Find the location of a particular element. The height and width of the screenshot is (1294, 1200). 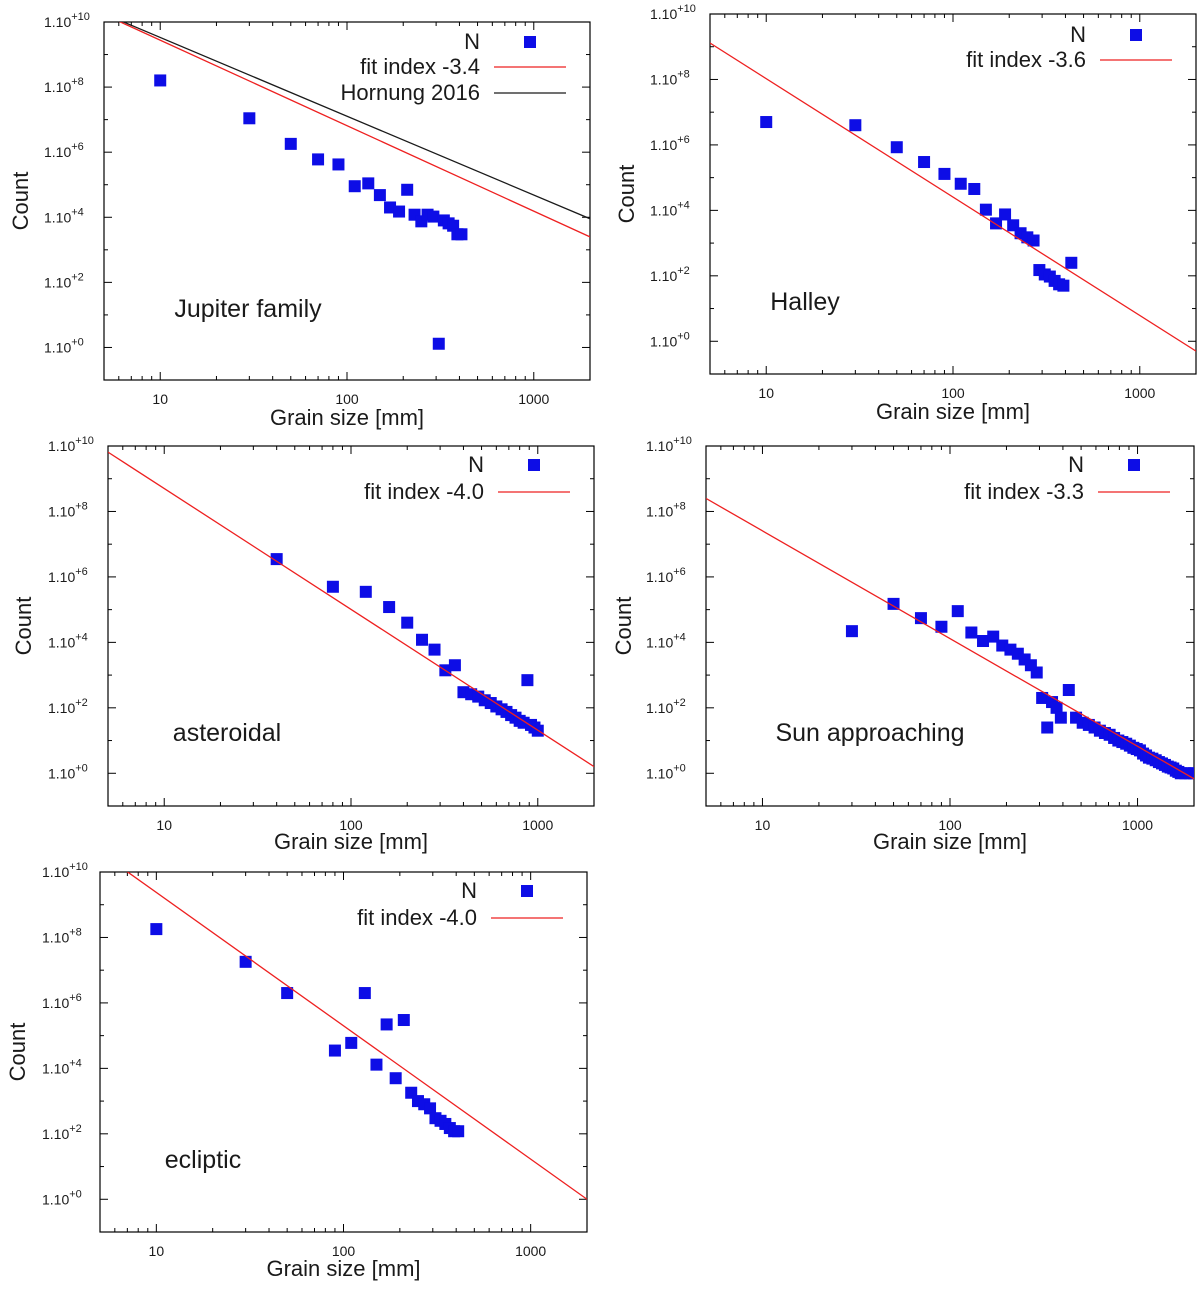

y-tick-label: 1.10+0 is located at coordinates (666, 771).